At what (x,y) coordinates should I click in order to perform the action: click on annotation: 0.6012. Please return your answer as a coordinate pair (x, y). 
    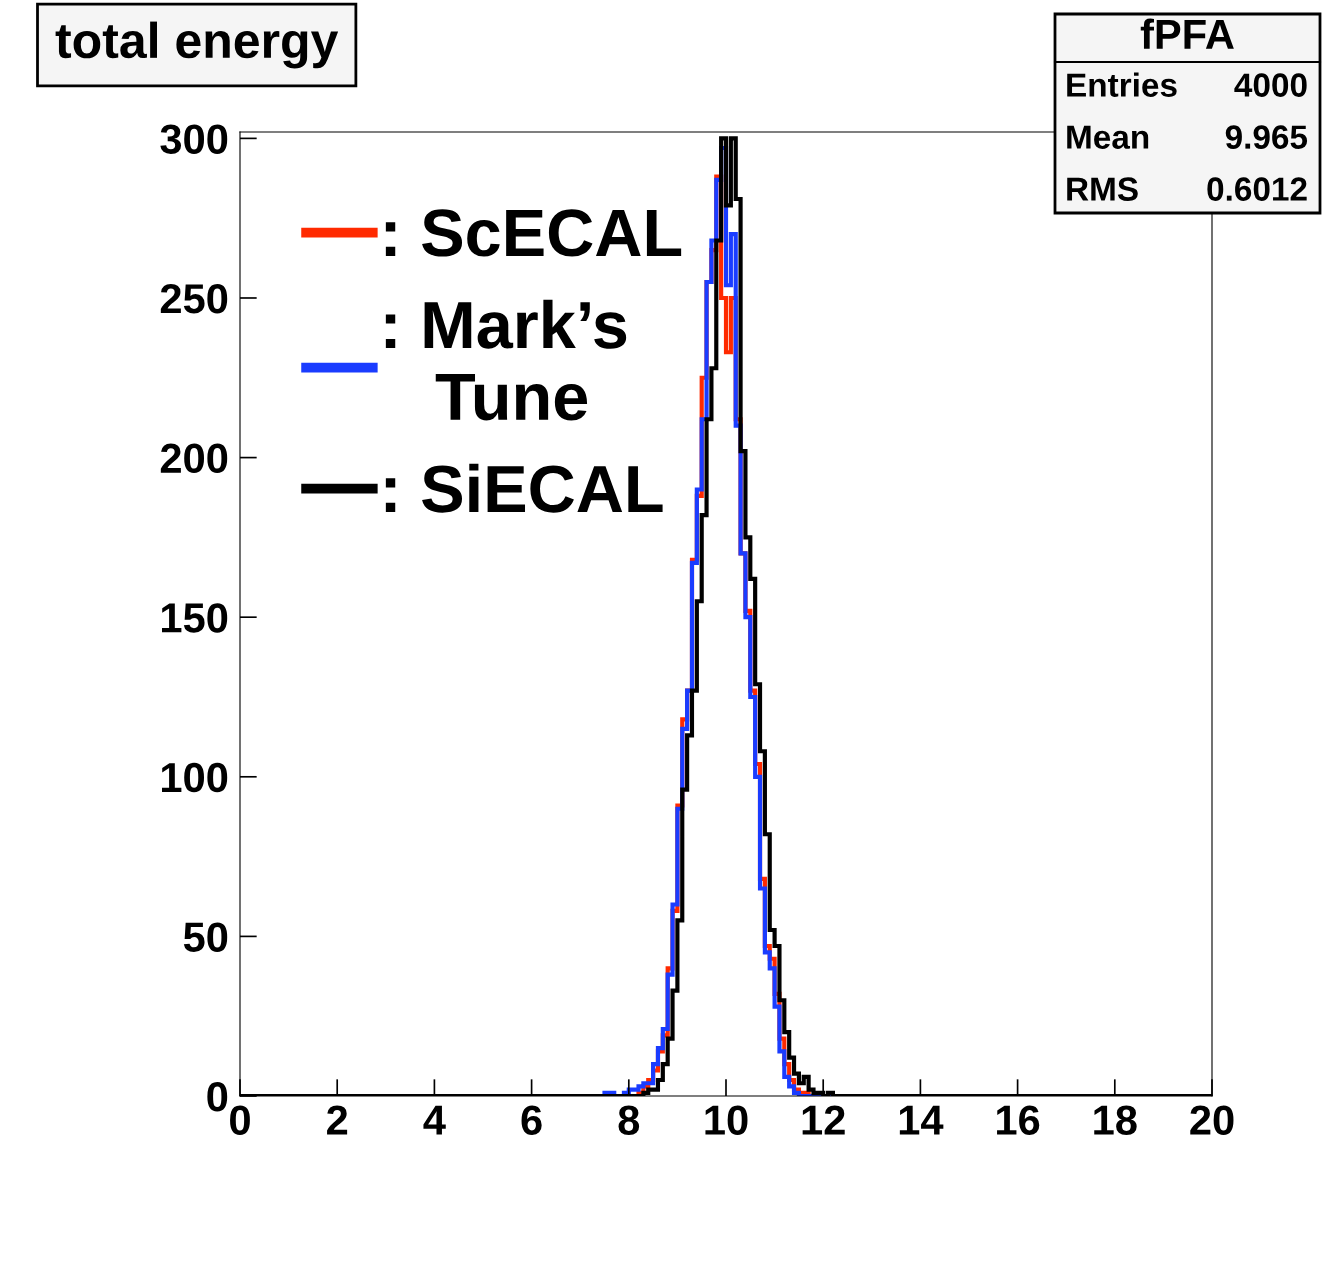
    Looking at the image, I should click on (1257, 189).